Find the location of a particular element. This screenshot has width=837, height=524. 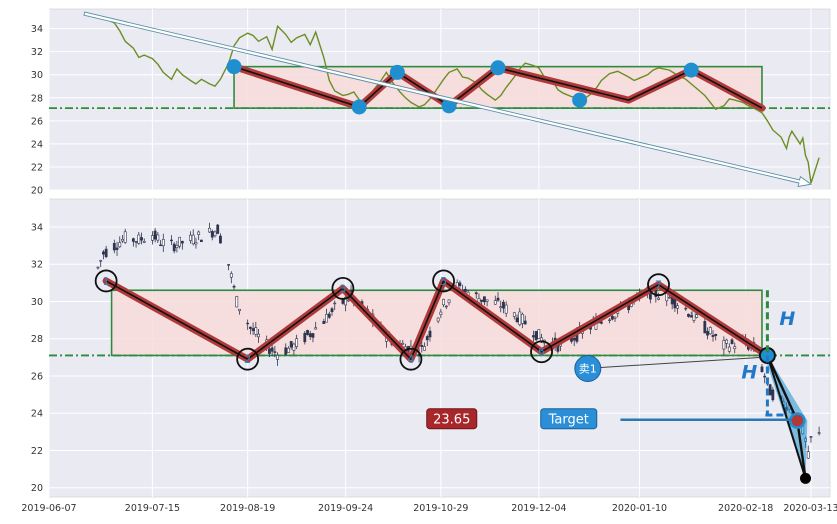

x-tick-label: 2019-07-15 is located at coordinates (152, 508).